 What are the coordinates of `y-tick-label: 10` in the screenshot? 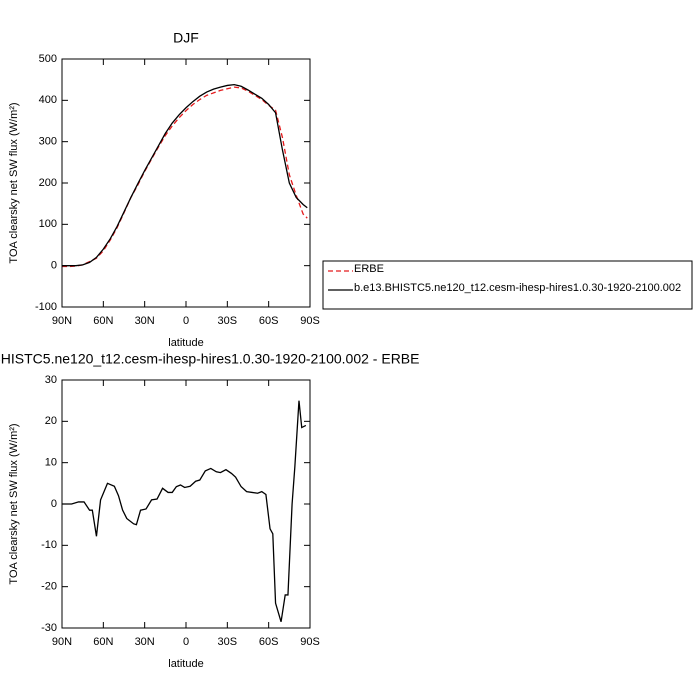 It's located at (51, 463).